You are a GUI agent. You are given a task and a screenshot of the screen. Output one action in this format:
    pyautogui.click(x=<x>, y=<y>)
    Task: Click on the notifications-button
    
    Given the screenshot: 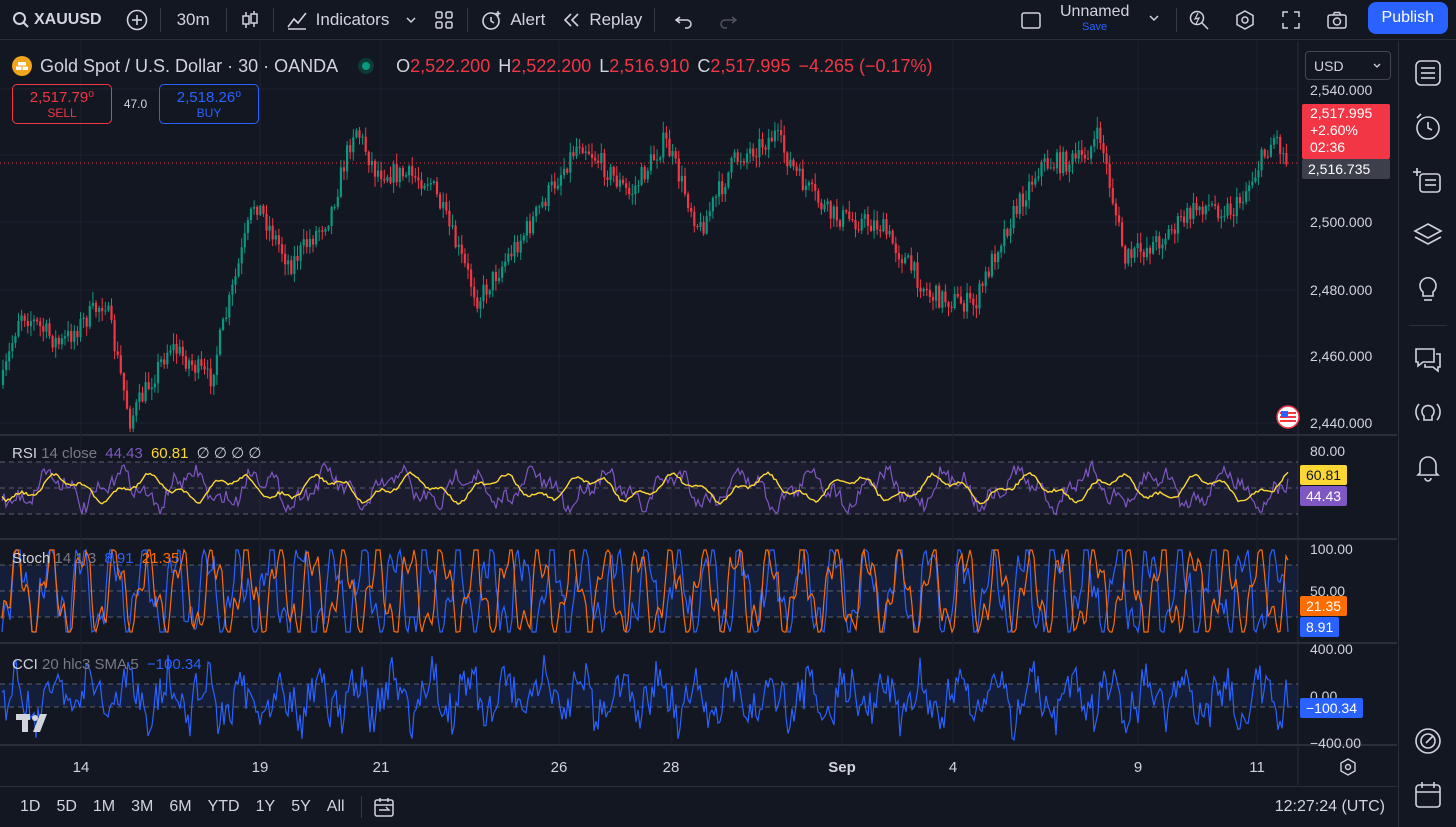 What is the action you would take?
    pyautogui.click(x=1428, y=467)
    